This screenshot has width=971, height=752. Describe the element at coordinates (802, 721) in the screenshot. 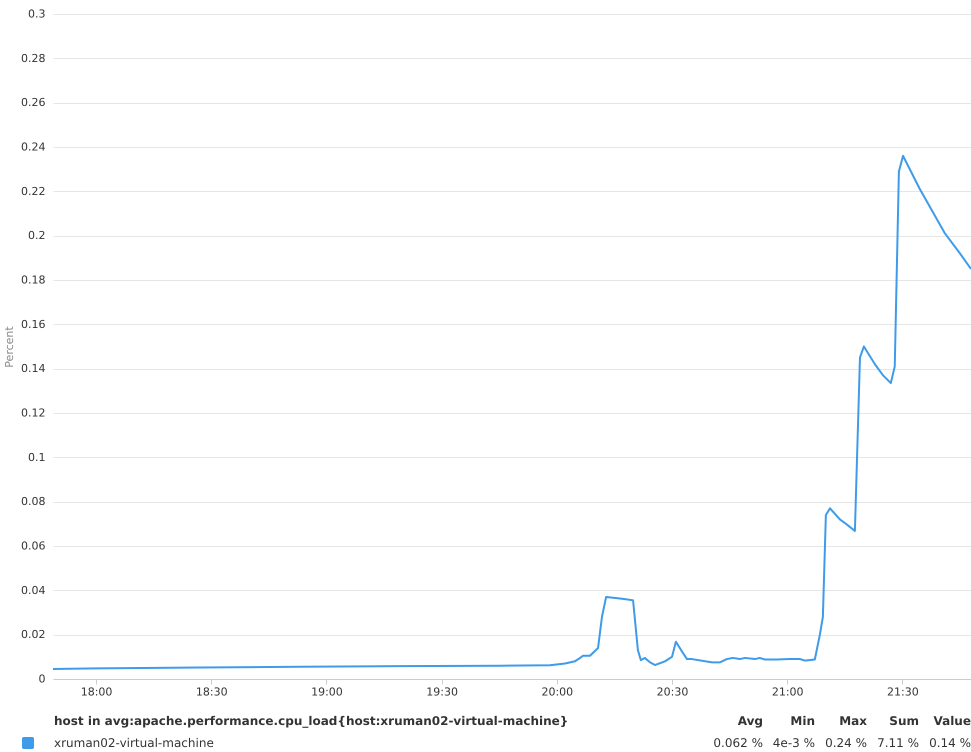

I see `text: Min` at that location.